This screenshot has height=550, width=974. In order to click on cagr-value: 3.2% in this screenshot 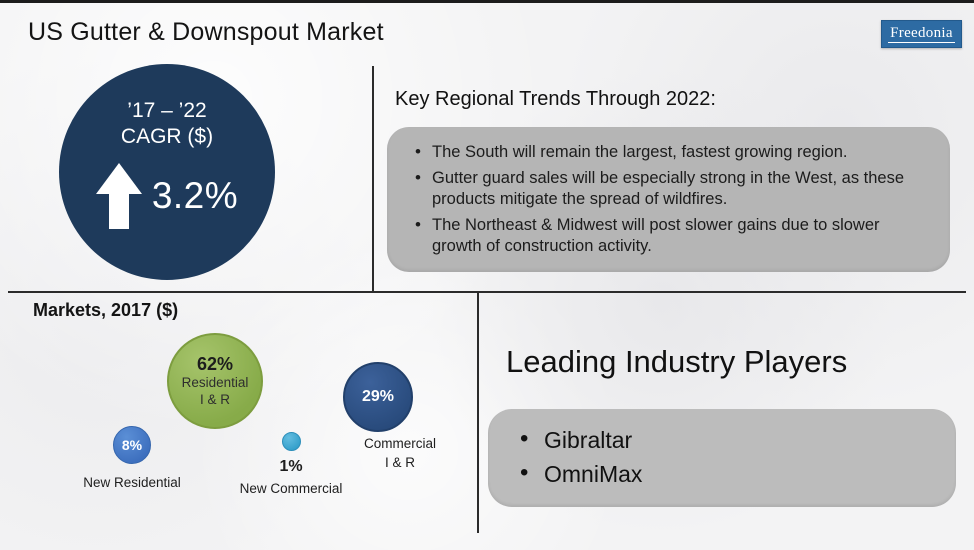, I will do `click(195, 195)`.